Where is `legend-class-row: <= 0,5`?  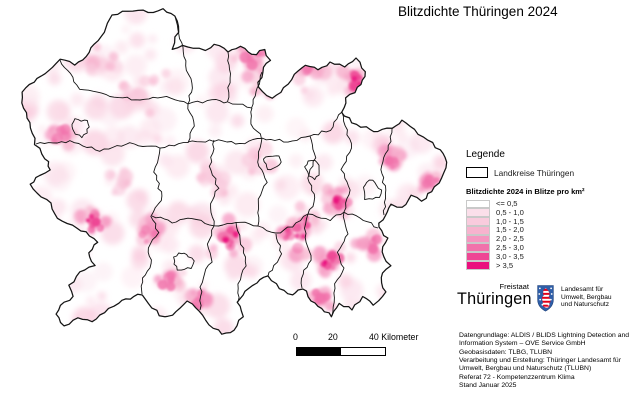
legend-class-row: <= 0,5 is located at coordinates (547, 204).